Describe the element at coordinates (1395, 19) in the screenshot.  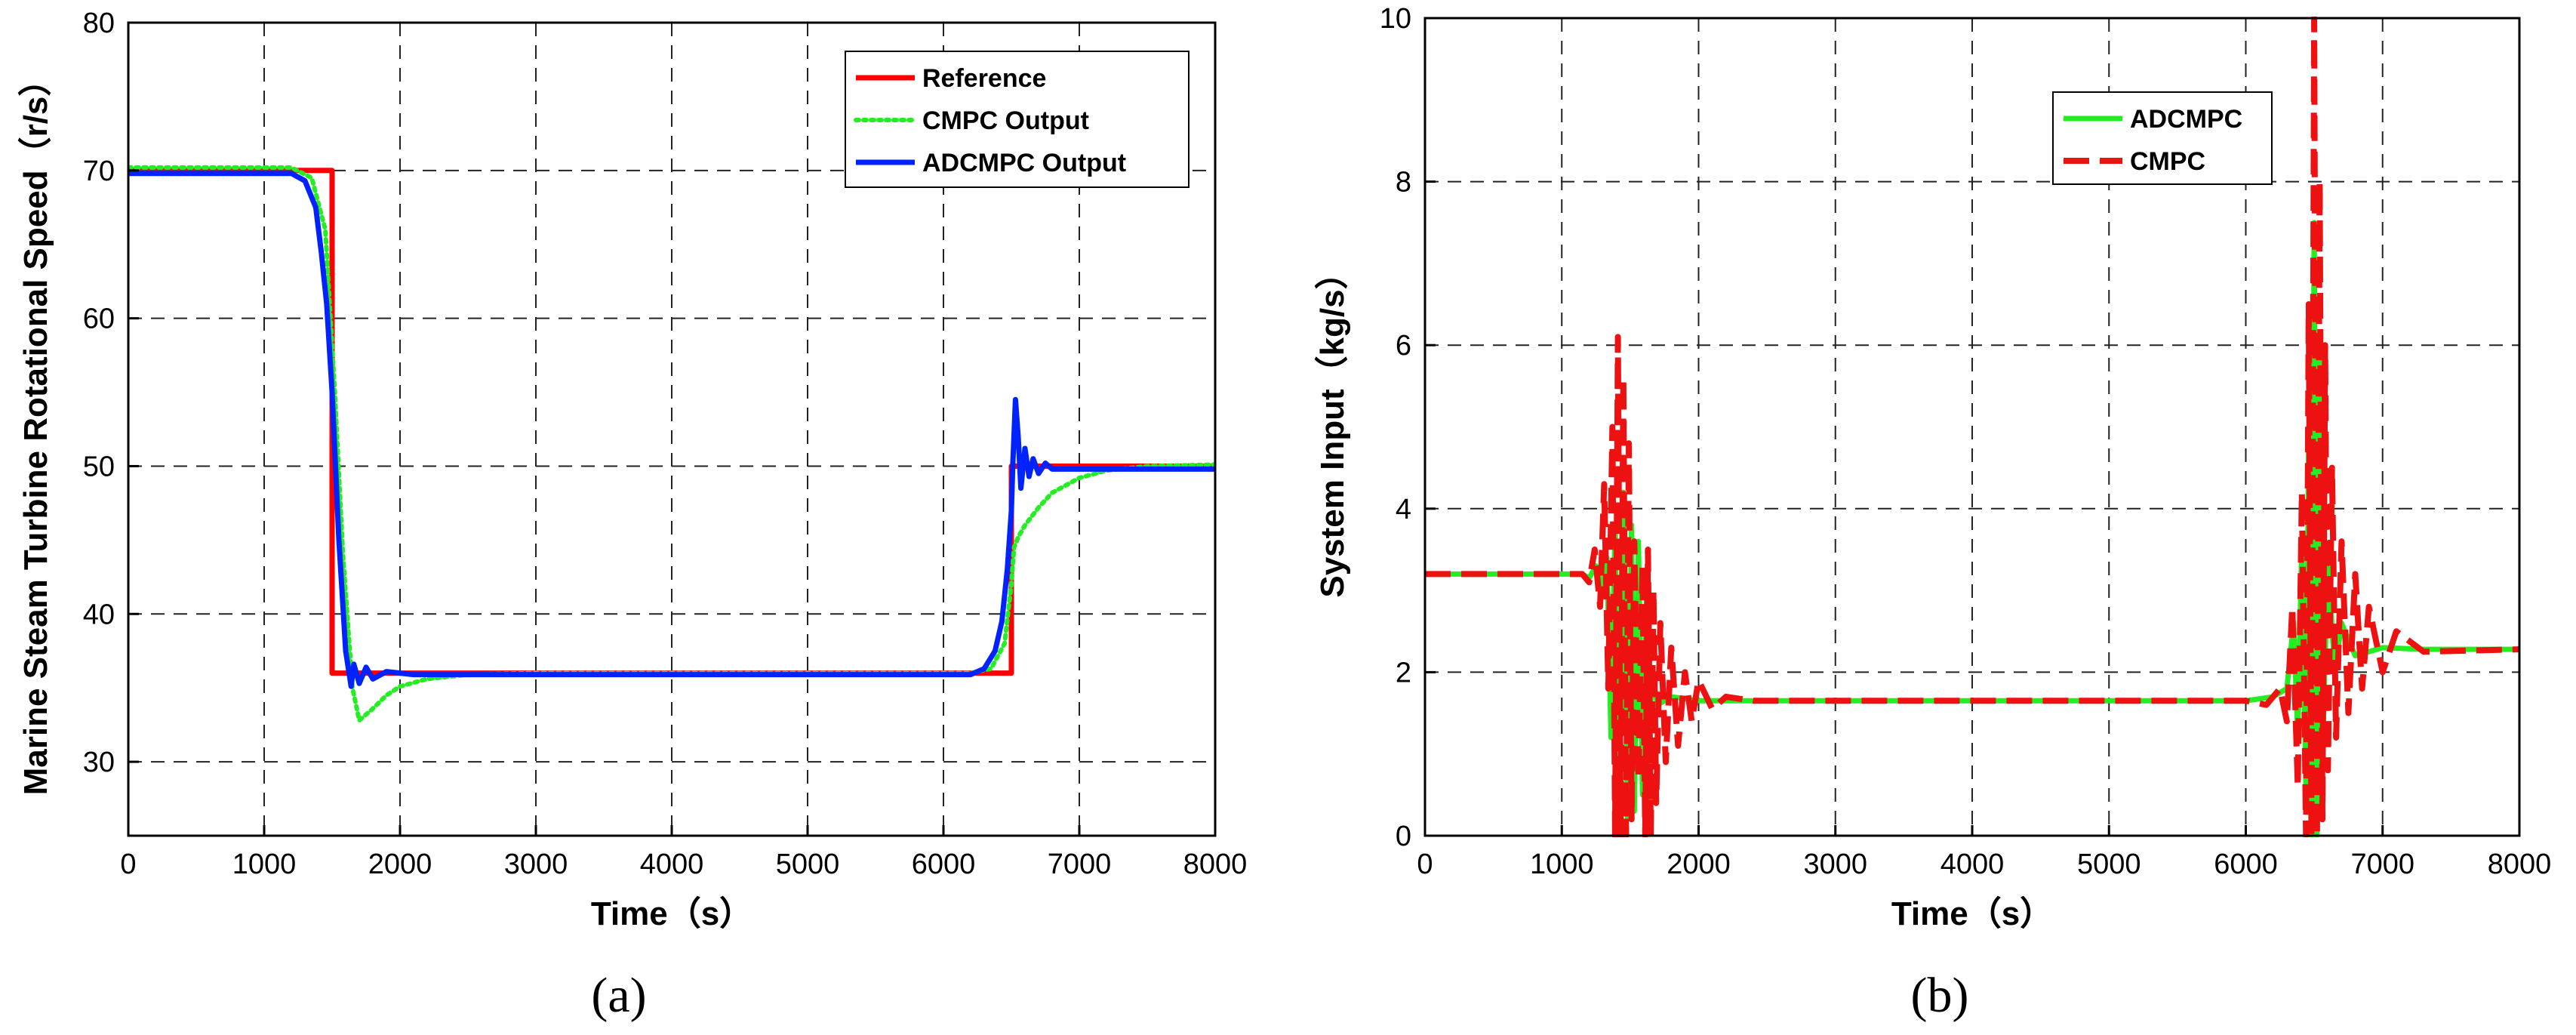
I see `y-tick-label: 10` at that location.